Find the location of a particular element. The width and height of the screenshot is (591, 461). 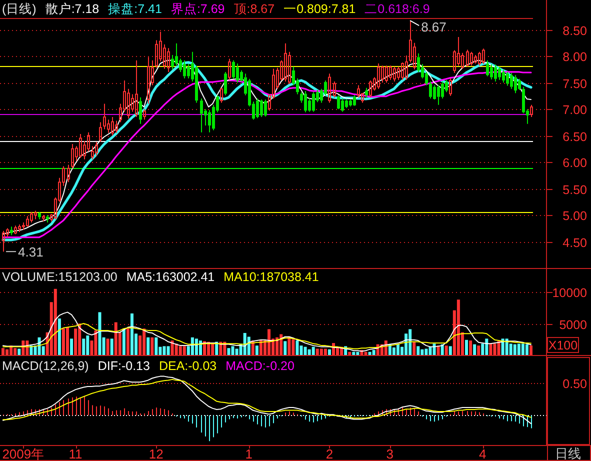

y-tick-label: 5.50 is located at coordinates (575, 190).